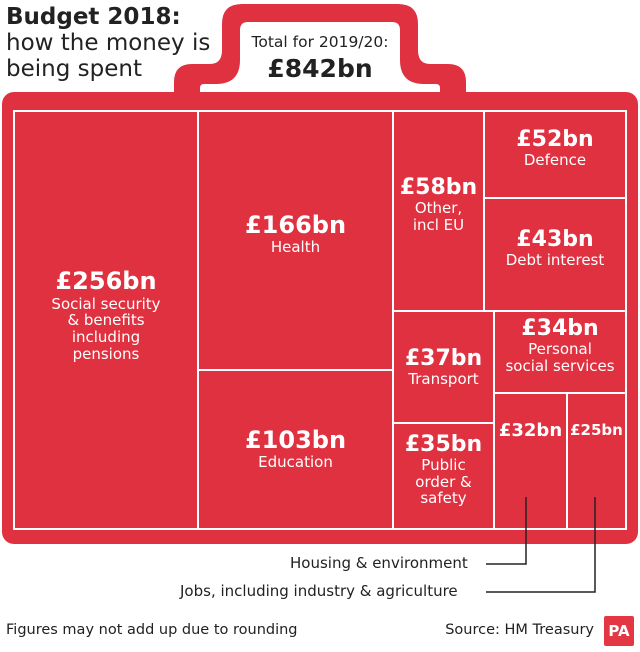 The height and width of the screenshot is (652, 640). What do you see at coordinates (555, 154) in the screenshot?
I see `tile-defence` at bounding box center [555, 154].